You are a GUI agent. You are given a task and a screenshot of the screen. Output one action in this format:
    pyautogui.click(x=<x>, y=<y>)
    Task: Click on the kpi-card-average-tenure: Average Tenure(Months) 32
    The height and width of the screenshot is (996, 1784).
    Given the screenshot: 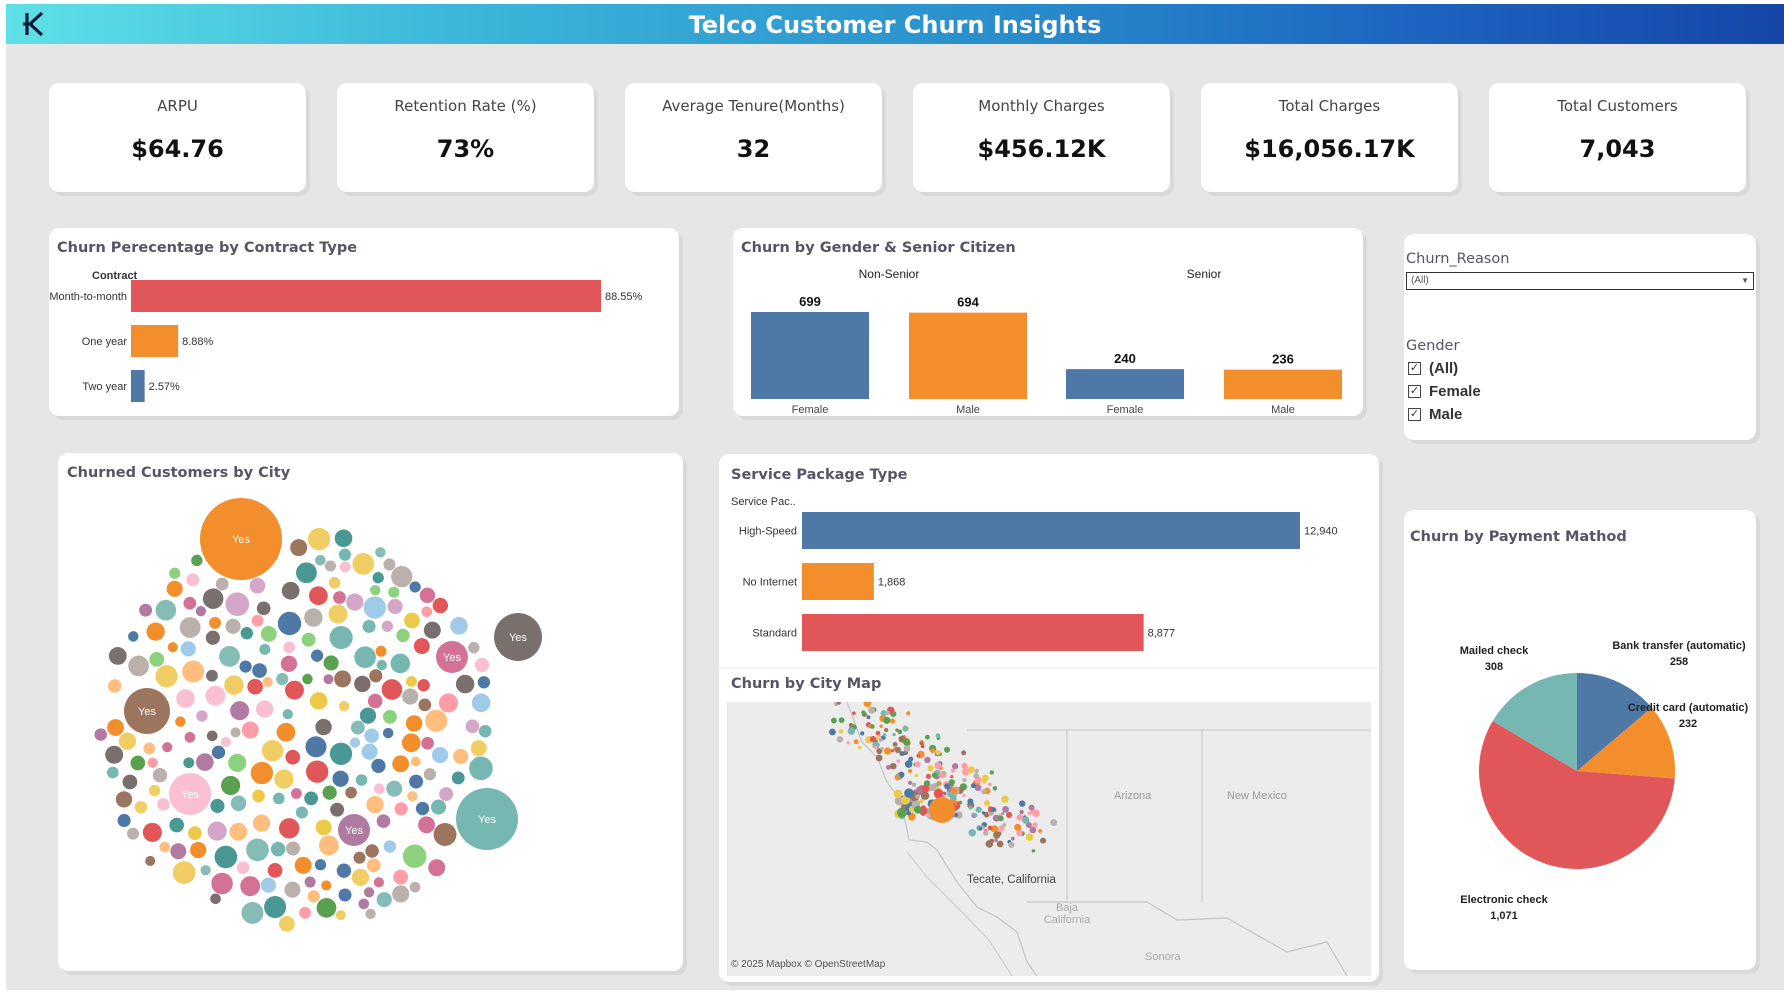 What is the action you would take?
    pyautogui.click(x=753, y=137)
    